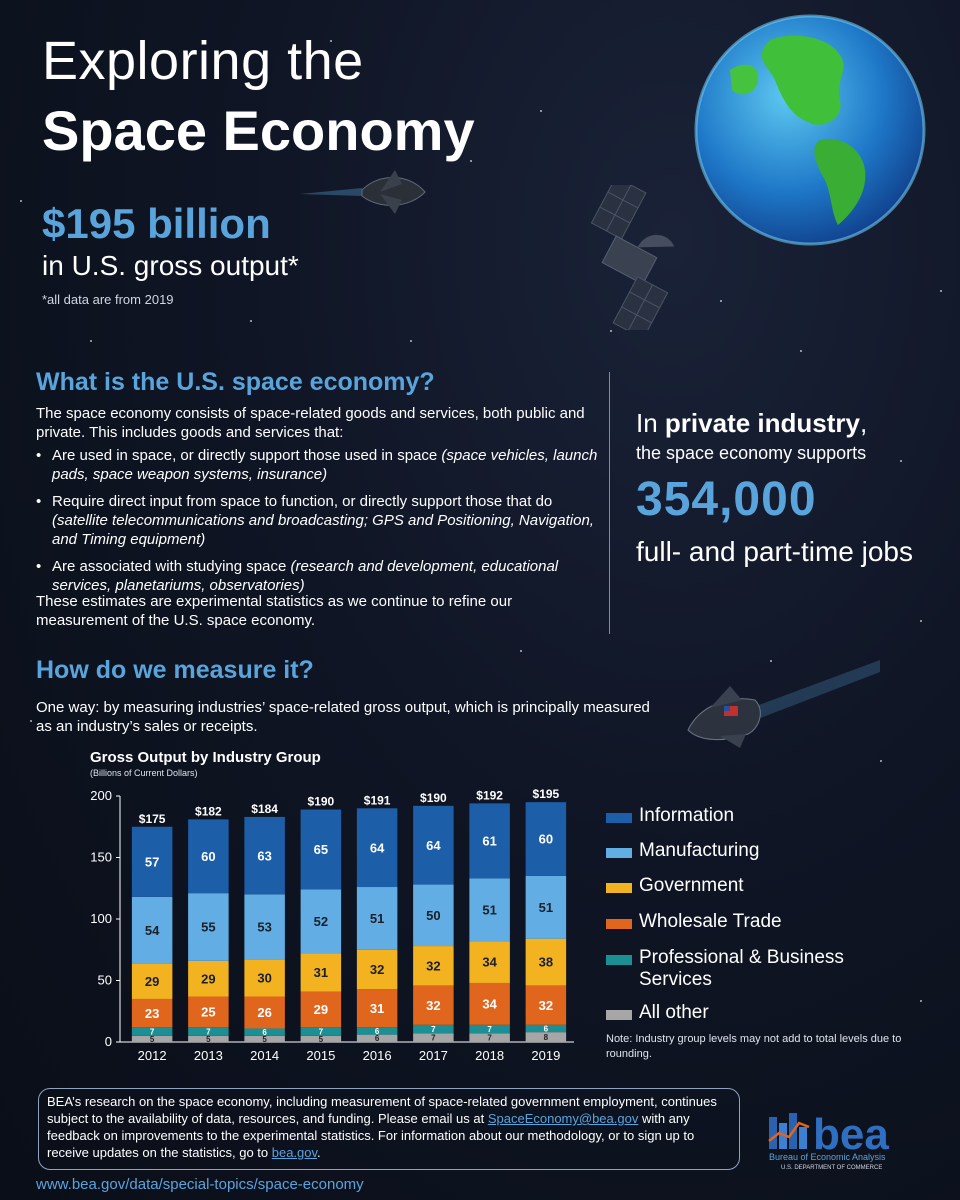 The height and width of the screenshot is (1200, 960). I want to click on bar-data-label: 55, so click(208, 927).